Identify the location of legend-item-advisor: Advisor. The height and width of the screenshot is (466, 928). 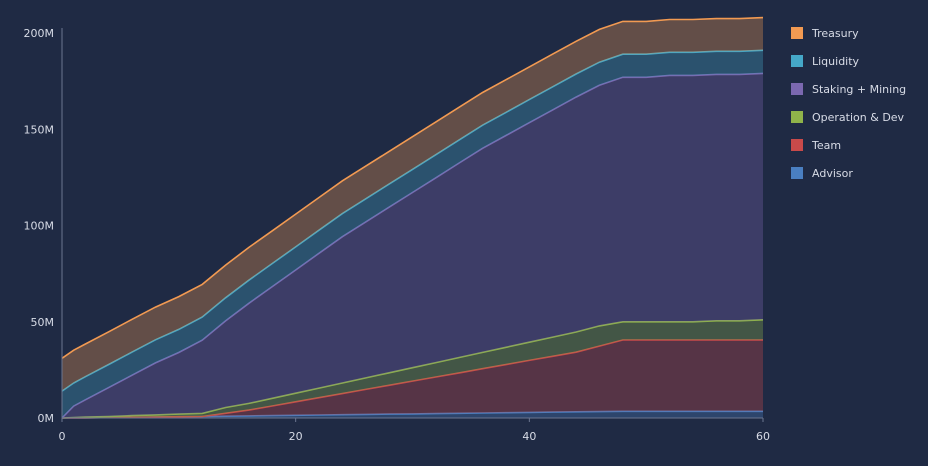
(822, 173).